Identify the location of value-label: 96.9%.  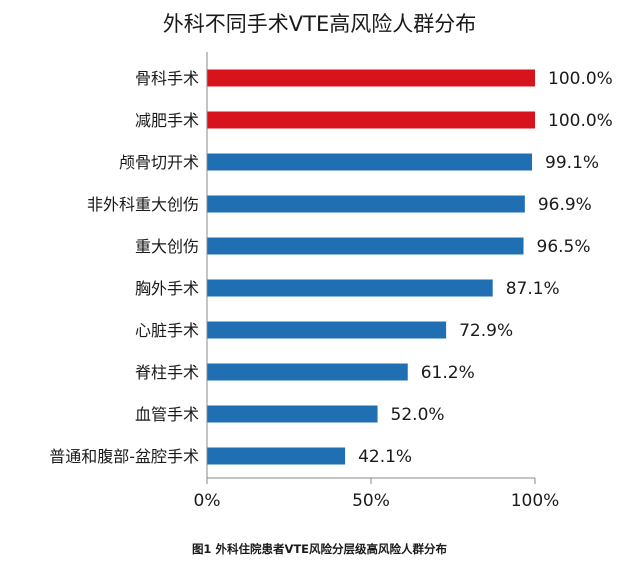
(565, 205).